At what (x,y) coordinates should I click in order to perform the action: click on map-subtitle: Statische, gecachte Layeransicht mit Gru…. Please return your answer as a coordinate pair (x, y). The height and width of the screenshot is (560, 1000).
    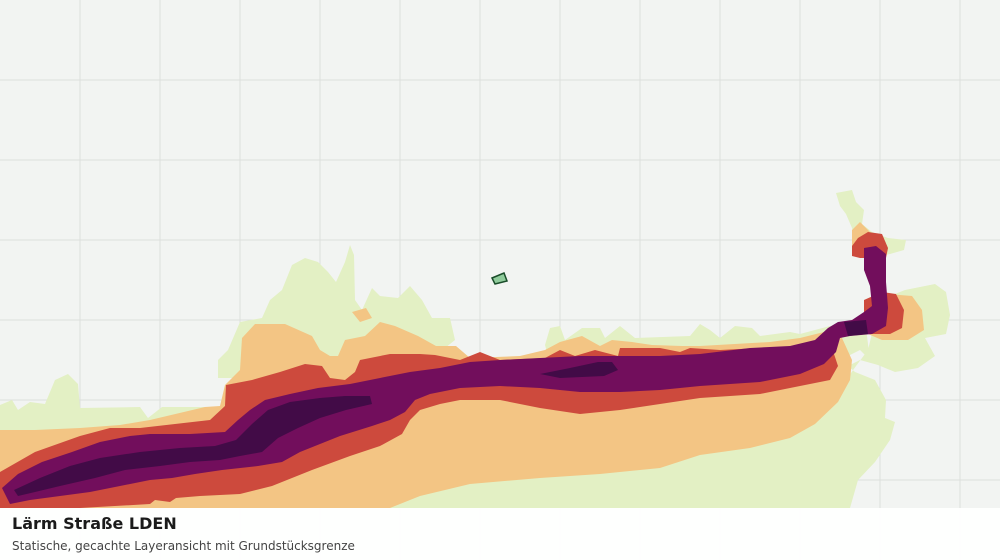
    Looking at the image, I should click on (183, 546).